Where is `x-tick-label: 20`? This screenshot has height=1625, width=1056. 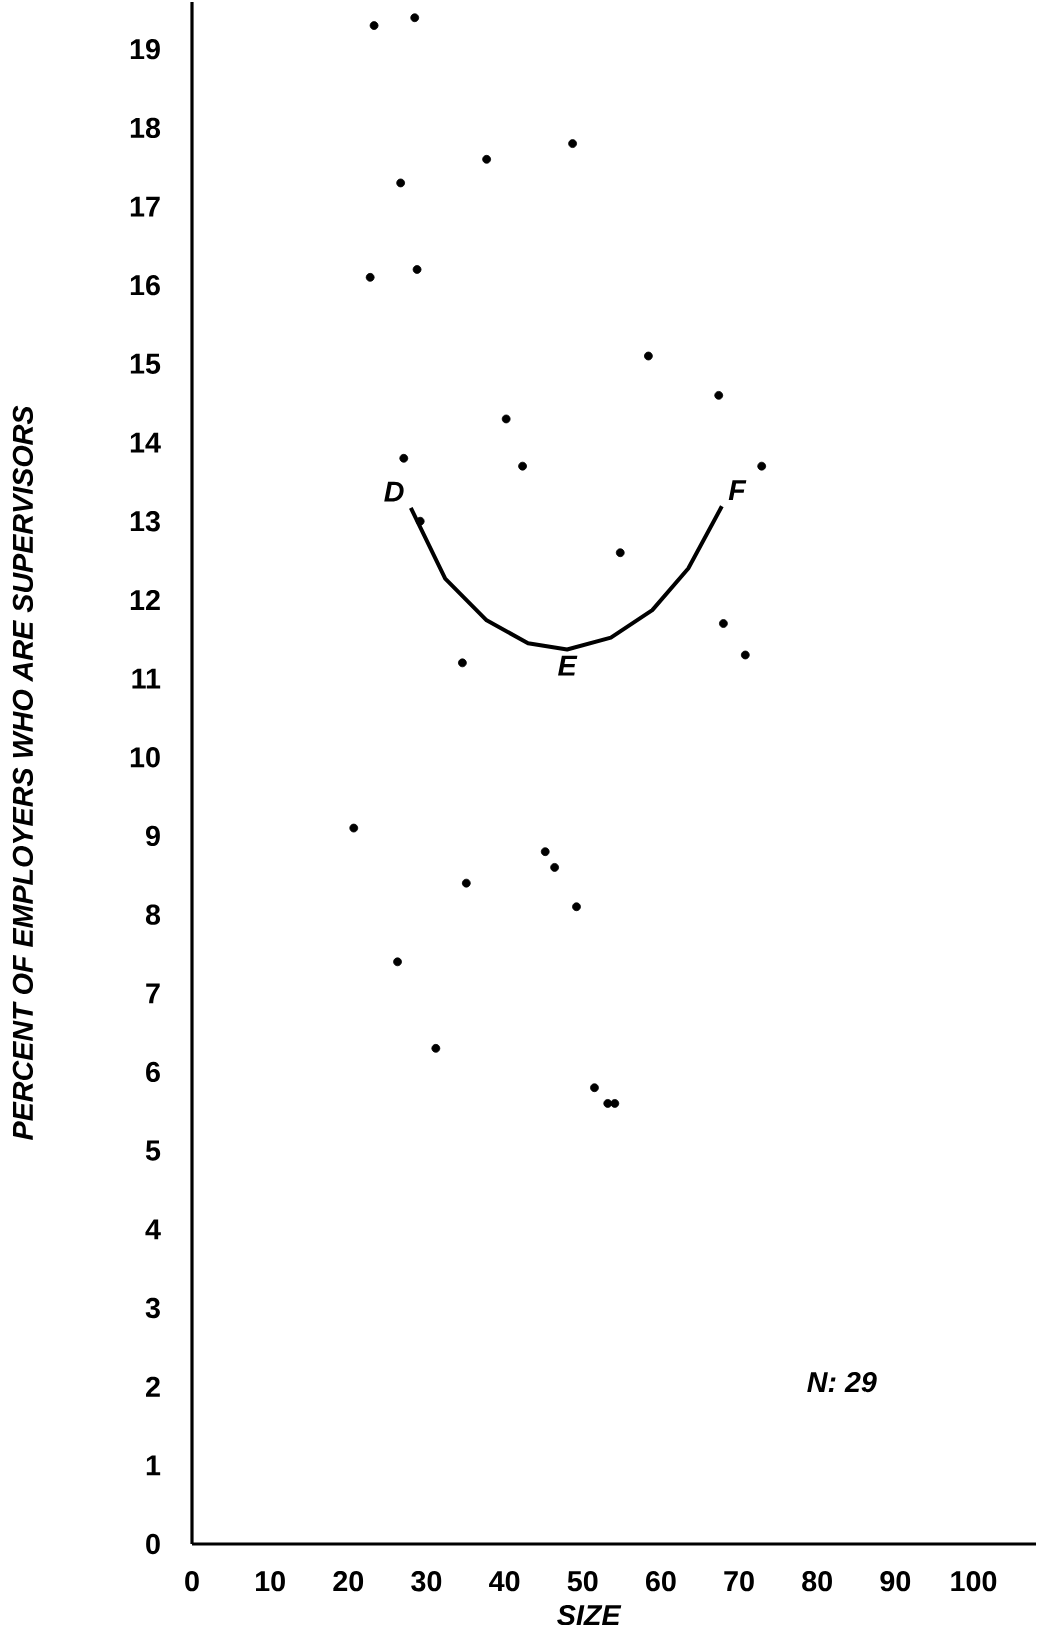
x-tick-label: 20 is located at coordinates (348, 1581).